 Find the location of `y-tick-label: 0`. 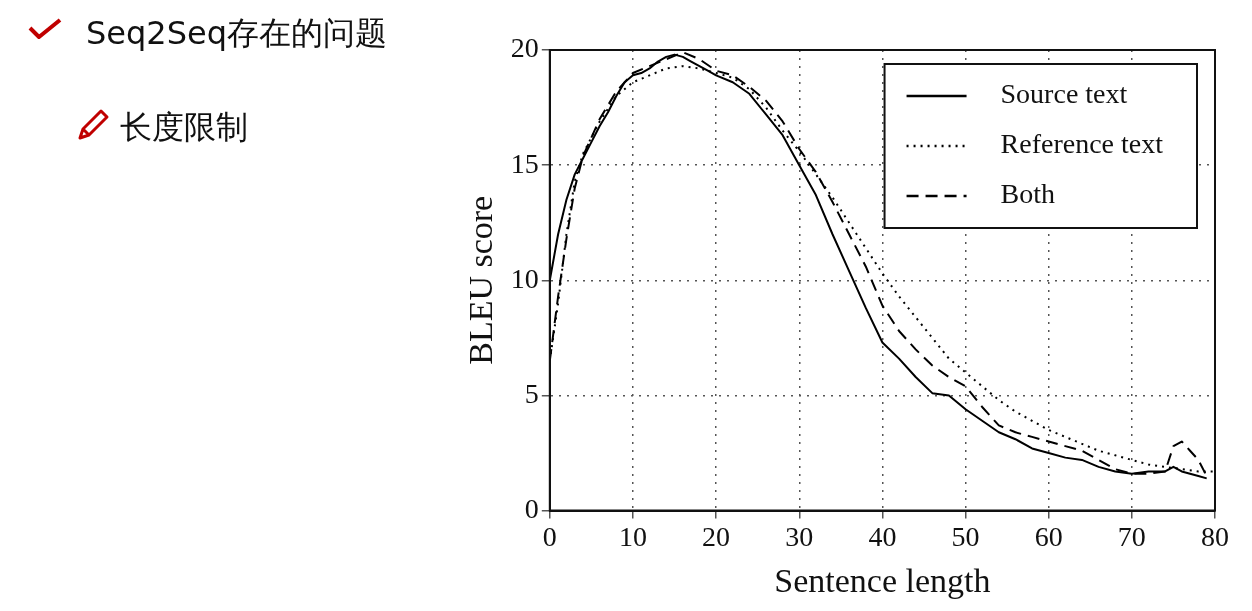

y-tick-label: 0 is located at coordinates (531, 508).